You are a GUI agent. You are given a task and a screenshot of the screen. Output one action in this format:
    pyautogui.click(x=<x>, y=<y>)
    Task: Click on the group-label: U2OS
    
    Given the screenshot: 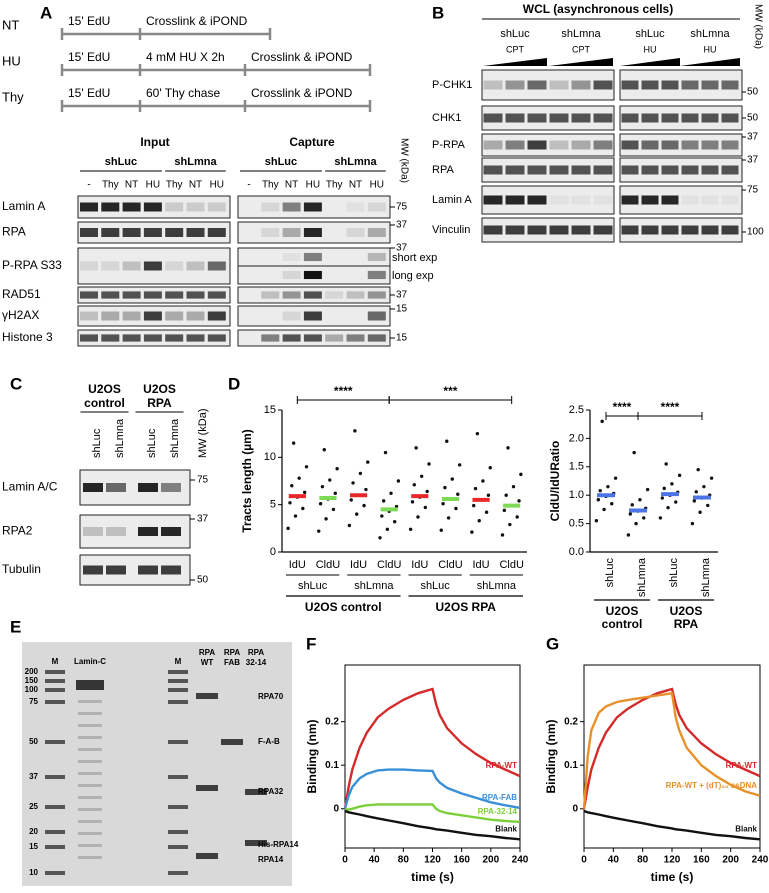 What is the action you would take?
    pyautogui.click(x=104, y=389)
    